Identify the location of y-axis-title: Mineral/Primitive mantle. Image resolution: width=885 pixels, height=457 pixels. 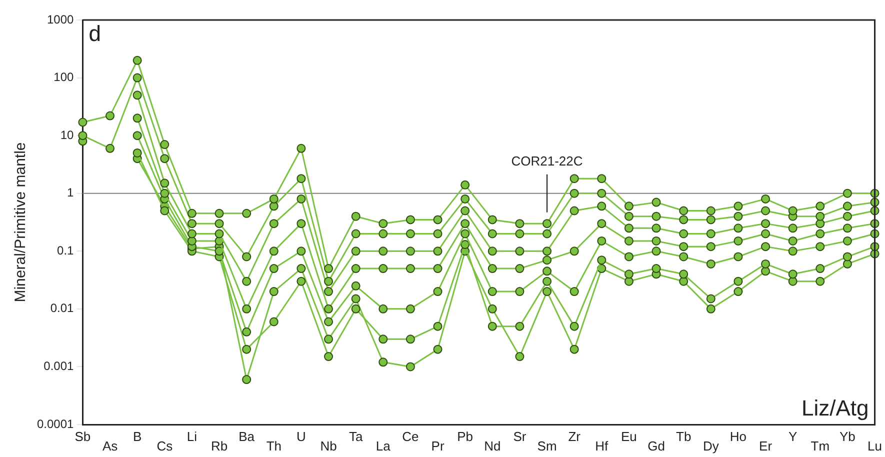
(21, 222).